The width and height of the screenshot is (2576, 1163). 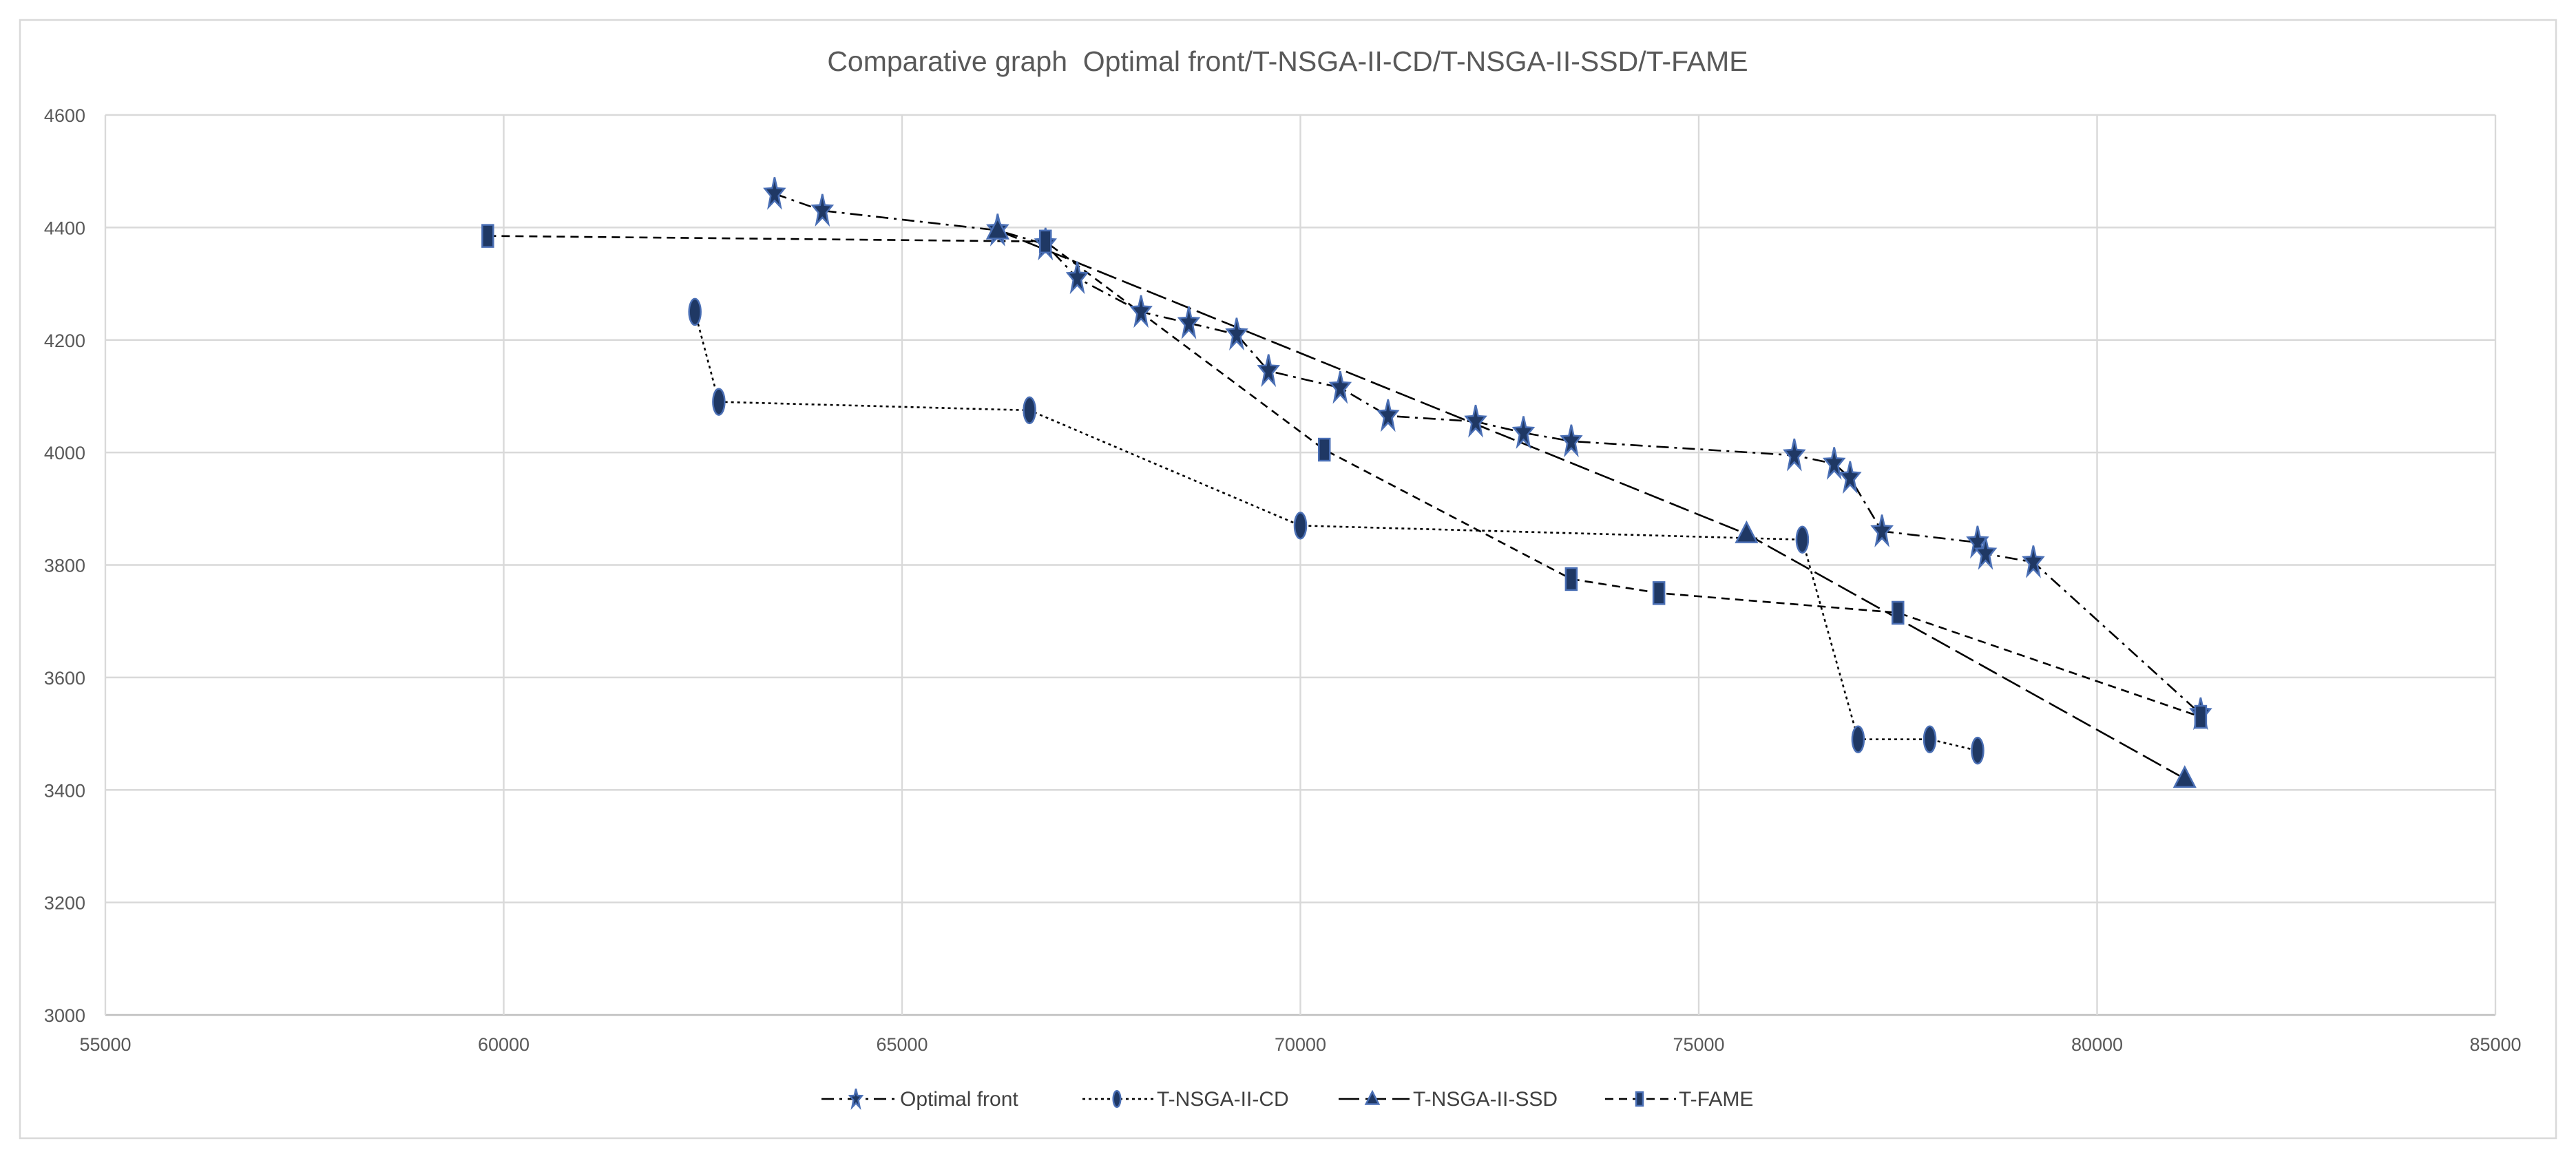 I want to click on y-tick-label: 4000, so click(x=64, y=453).